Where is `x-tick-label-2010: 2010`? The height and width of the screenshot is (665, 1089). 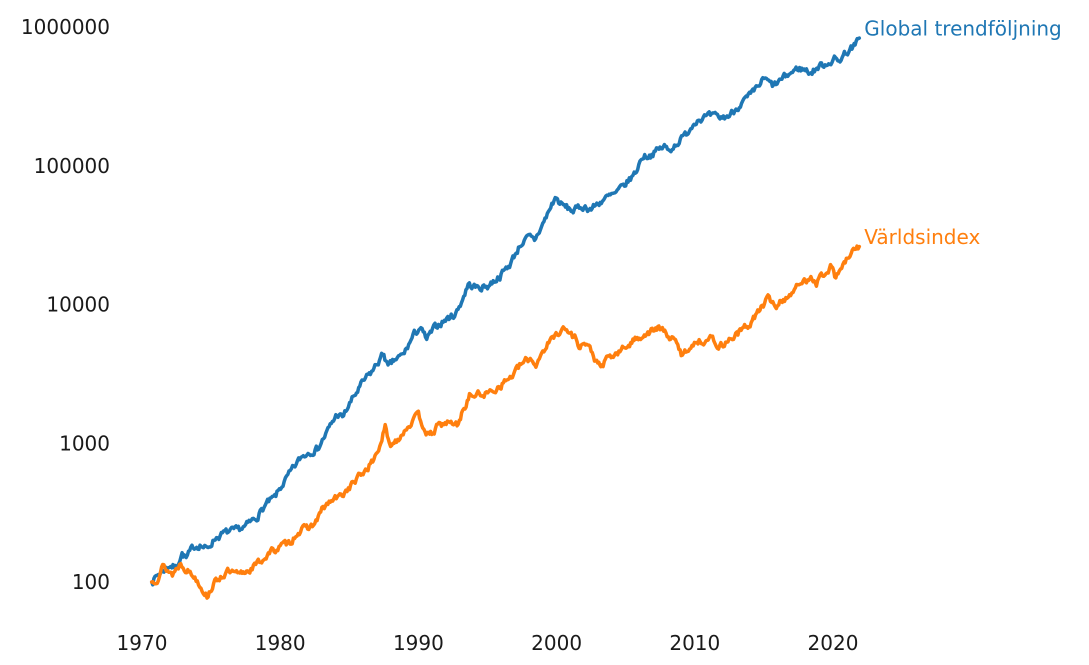 x-tick-label-2010: 2010 is located at coordinates (694, 643).